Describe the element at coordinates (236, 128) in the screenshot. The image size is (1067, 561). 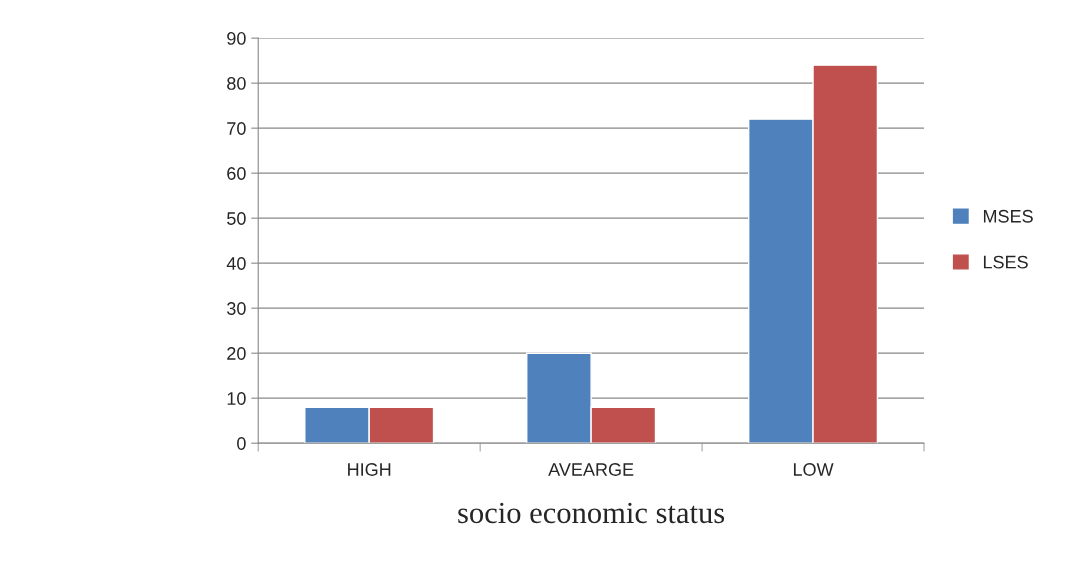
I see `y-tick-label: 70` at that location.